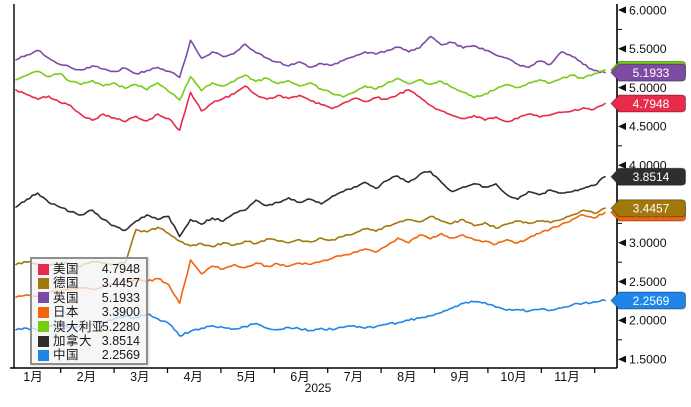 The height and width of the screenshot is (407, 691). What do you see at coordinates (66, 269) in the screenshot?
I see `legend-name: 美国` at bounding box center [66, 269].